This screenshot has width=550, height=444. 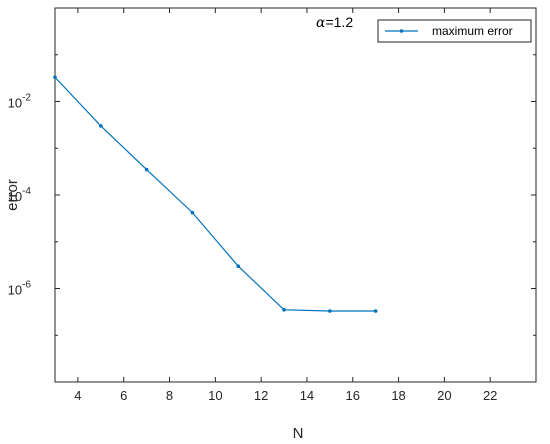 I want to click on legend-swatch-marker, so click(x=401, y=31).